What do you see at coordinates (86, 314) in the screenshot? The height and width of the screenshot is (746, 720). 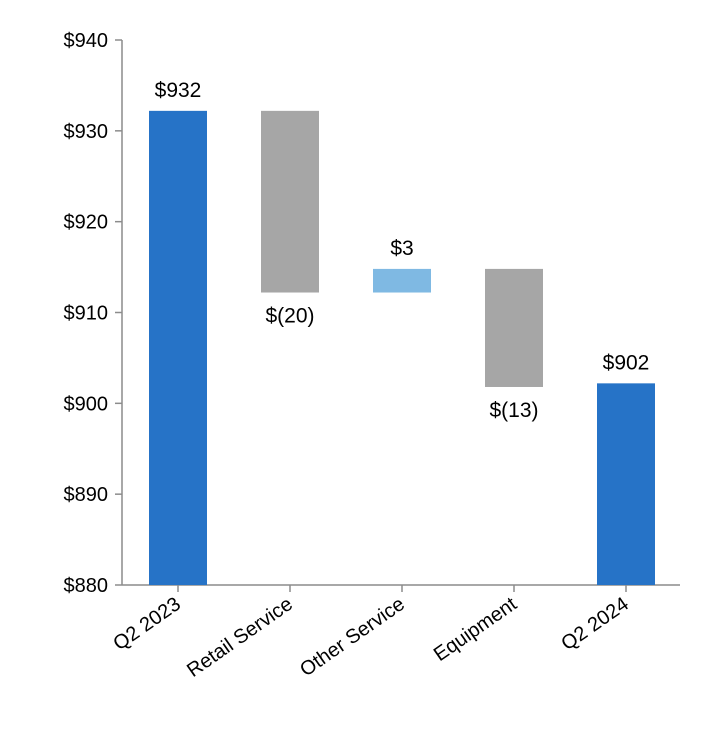 I see `y-tick-label: $910` at bounding box center [86, 314].